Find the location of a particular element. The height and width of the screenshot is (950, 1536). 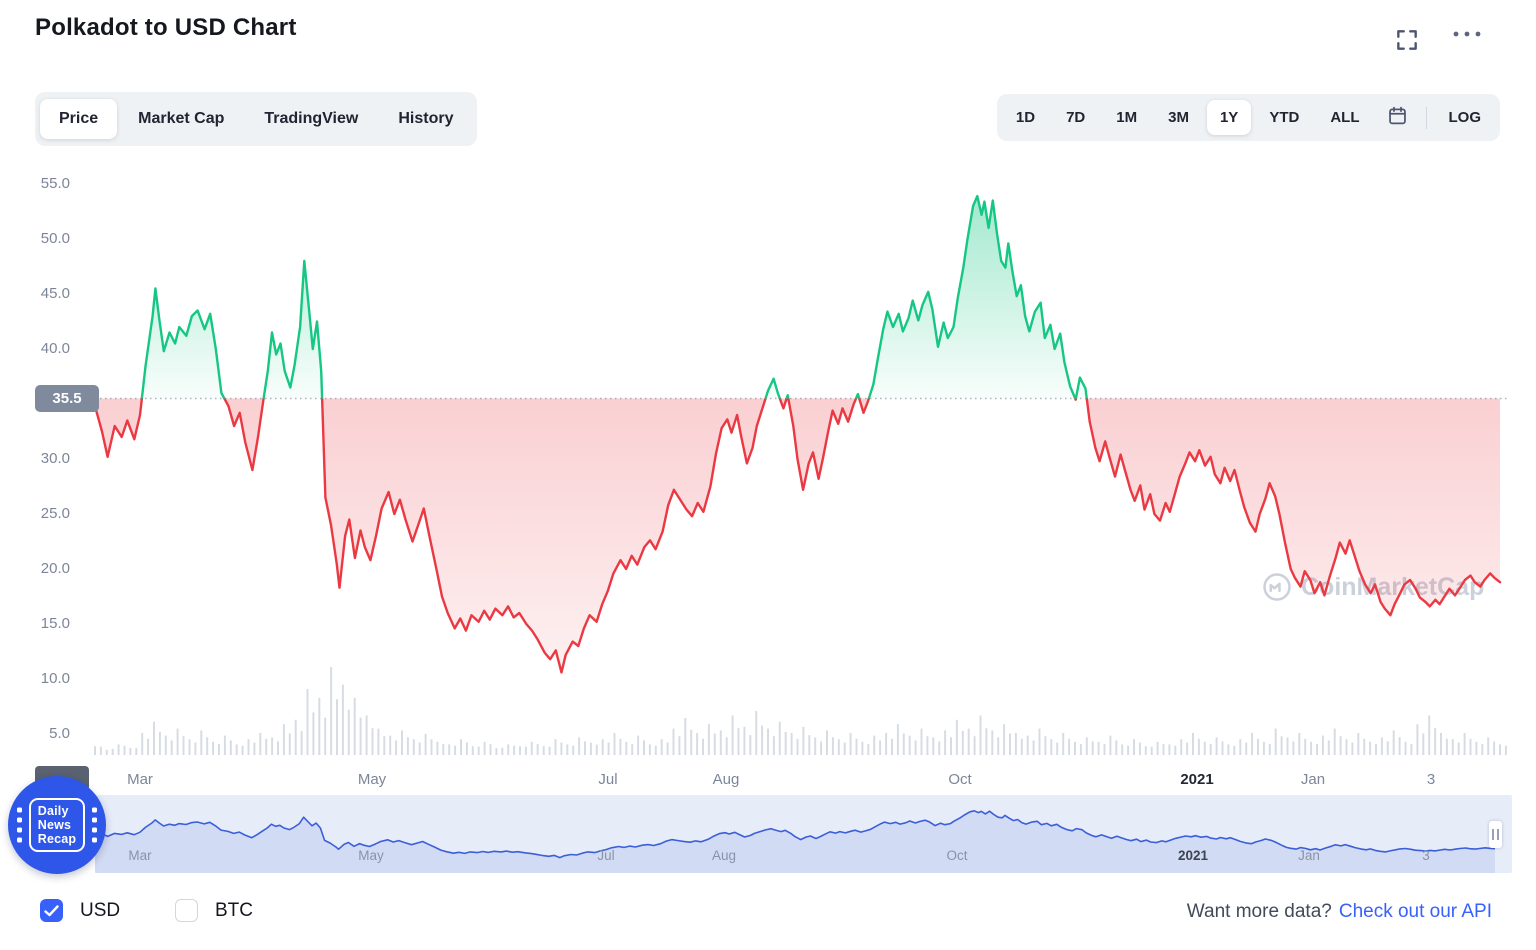

coinmarketcap-logo-icon is located at coordinates (1277, 587).